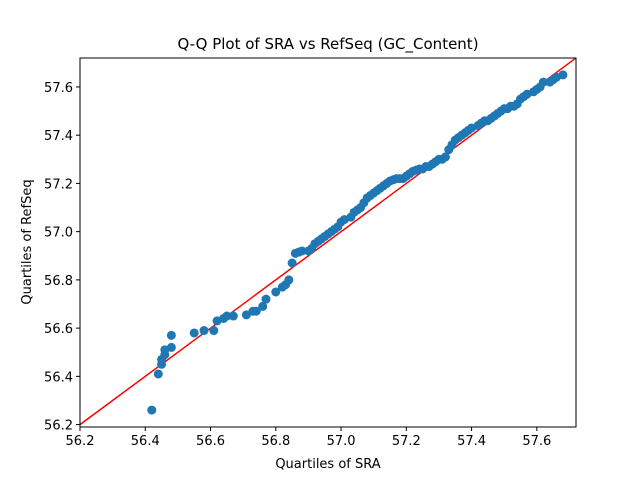 This screenshot has height=480, width=640. I want to click on x-tick-label: 57.4, so click(471, 441).